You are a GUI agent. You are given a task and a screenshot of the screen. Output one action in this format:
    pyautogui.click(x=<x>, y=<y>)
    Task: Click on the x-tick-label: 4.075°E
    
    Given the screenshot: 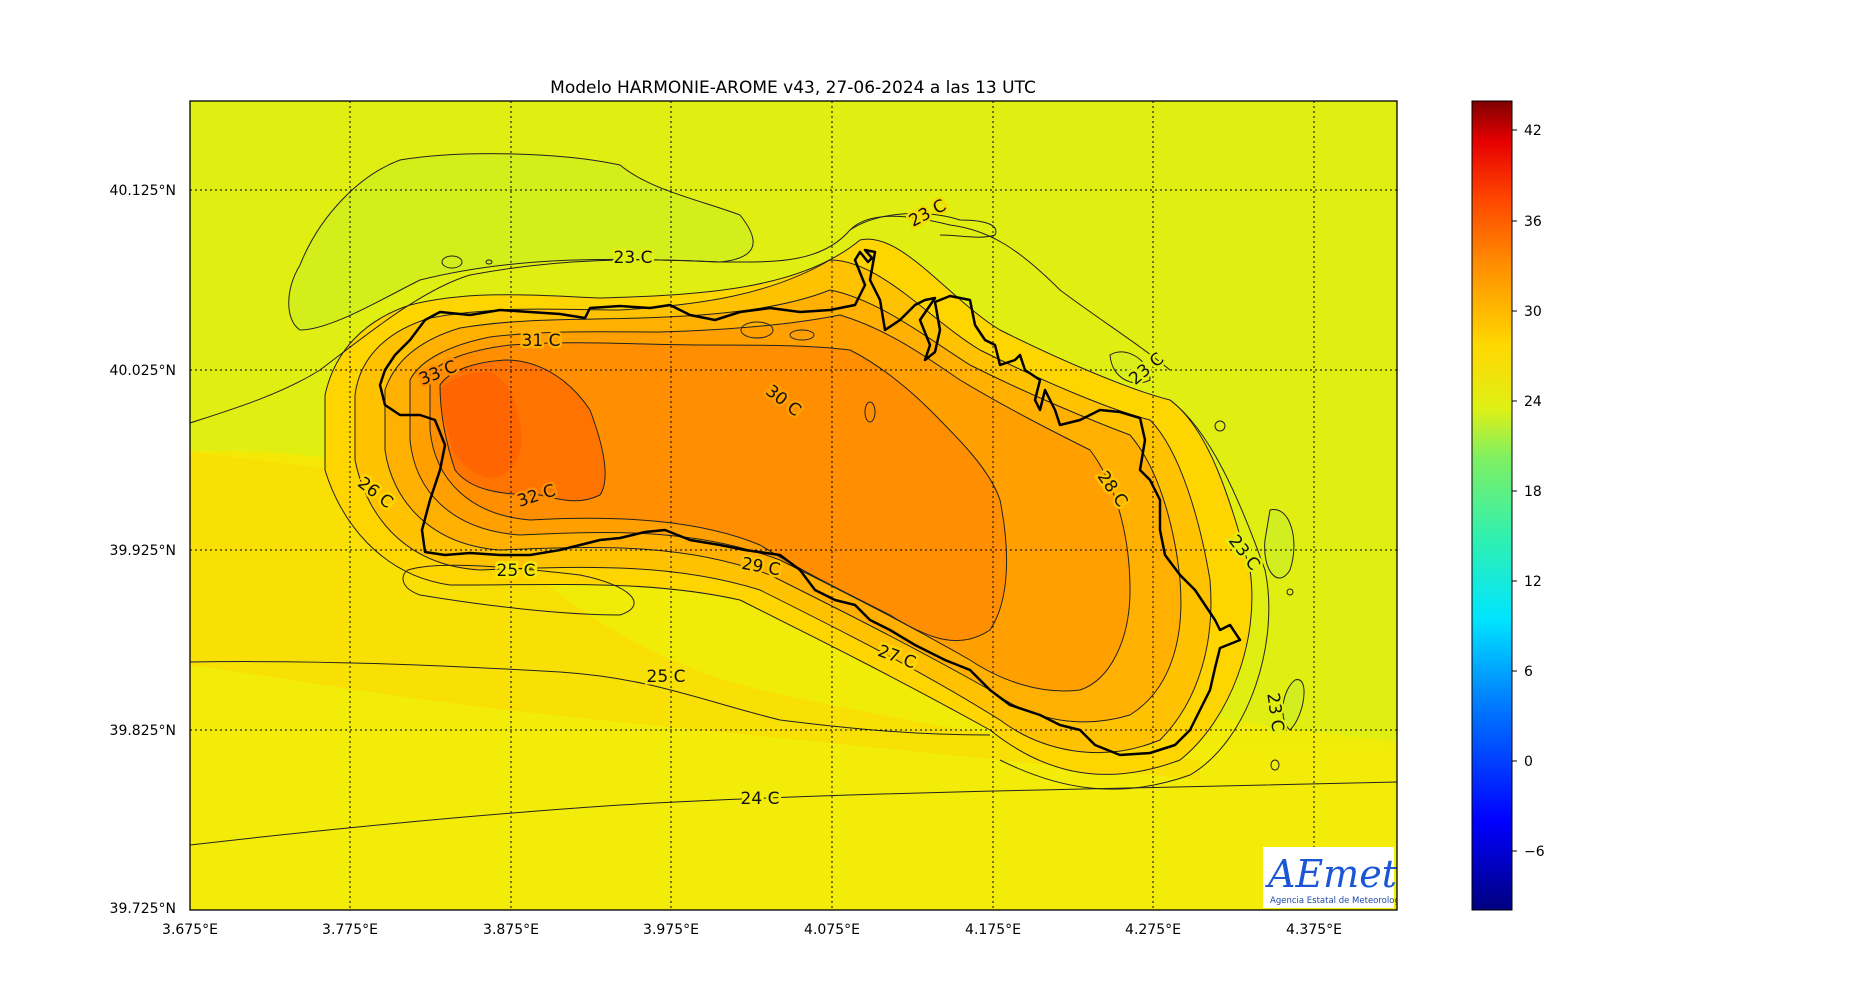 What is the action you would take?
    pyautogui.click(x=832, y=930)
    